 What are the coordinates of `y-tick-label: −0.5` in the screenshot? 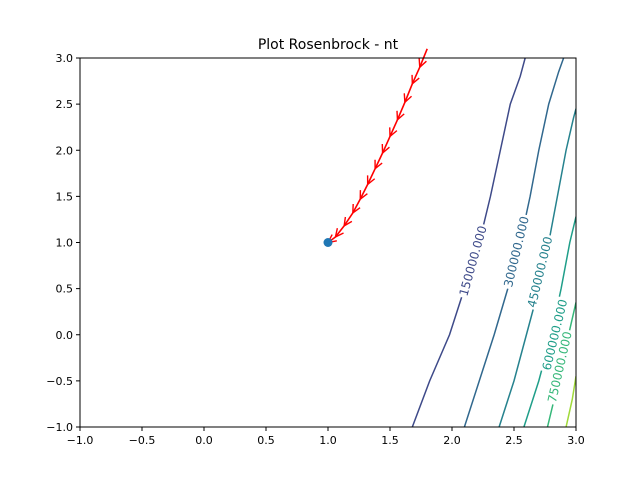 It's located at (59, 381).